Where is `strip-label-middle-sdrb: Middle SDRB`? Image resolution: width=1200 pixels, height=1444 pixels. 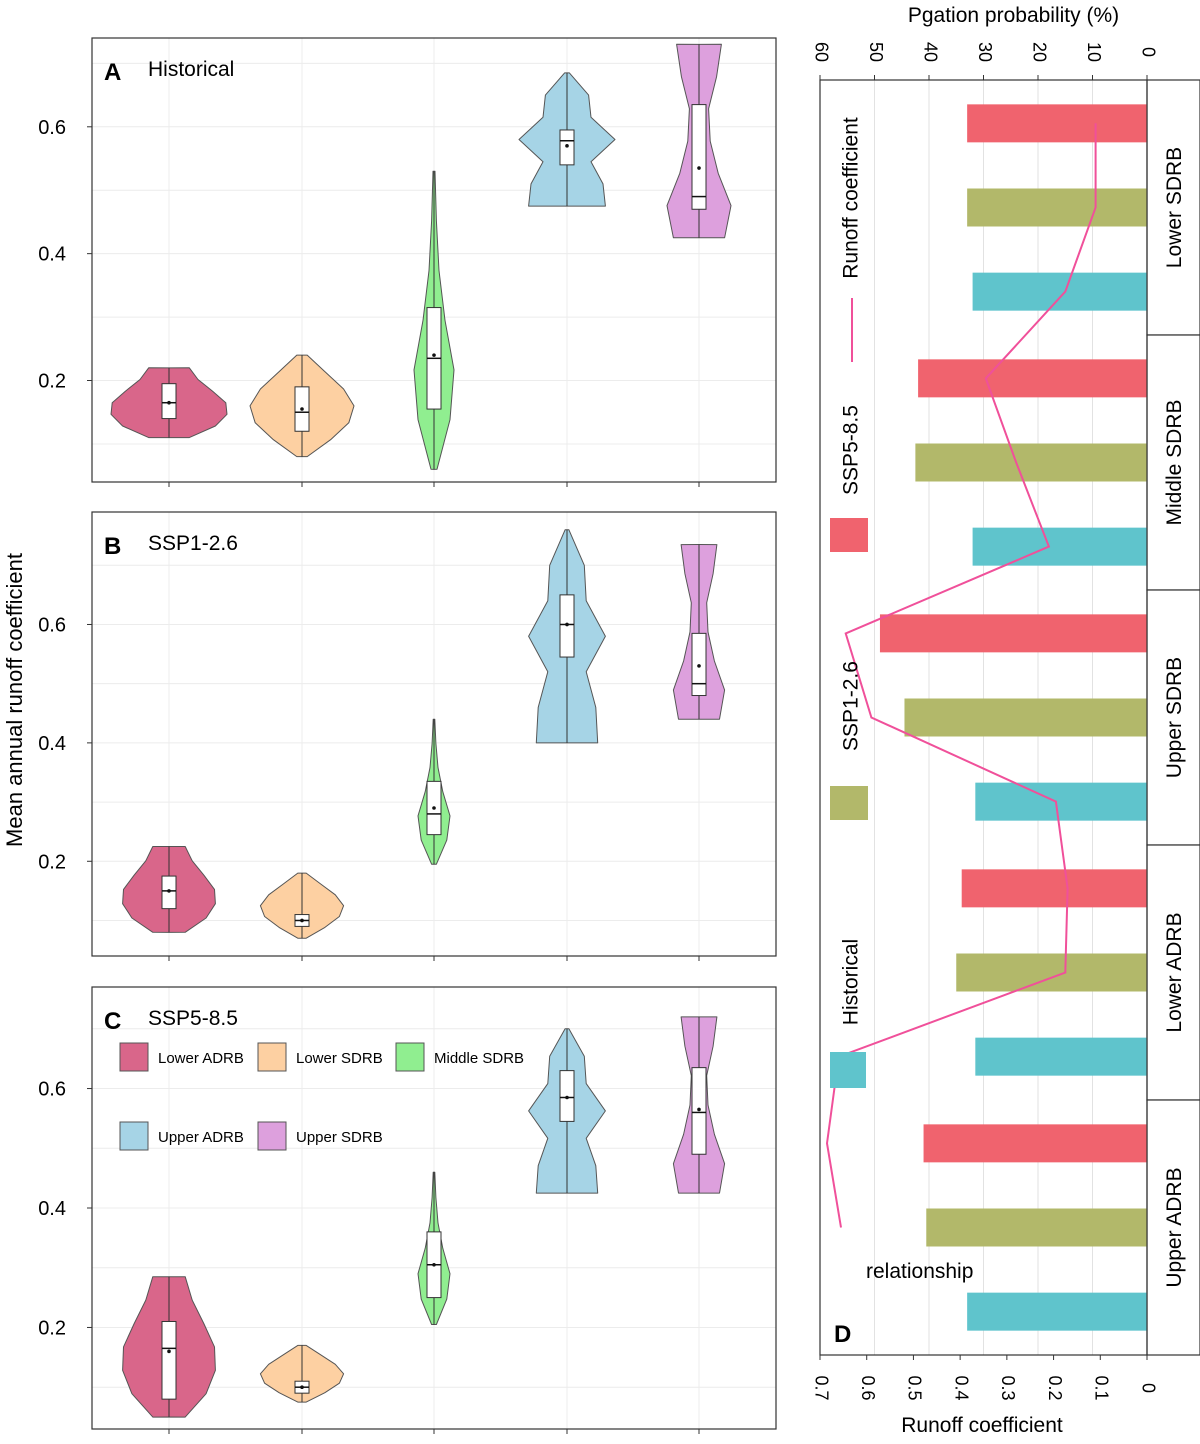 strip-label-middle-sdrb: Middle SDRB is located at coordinates (1174, 462).